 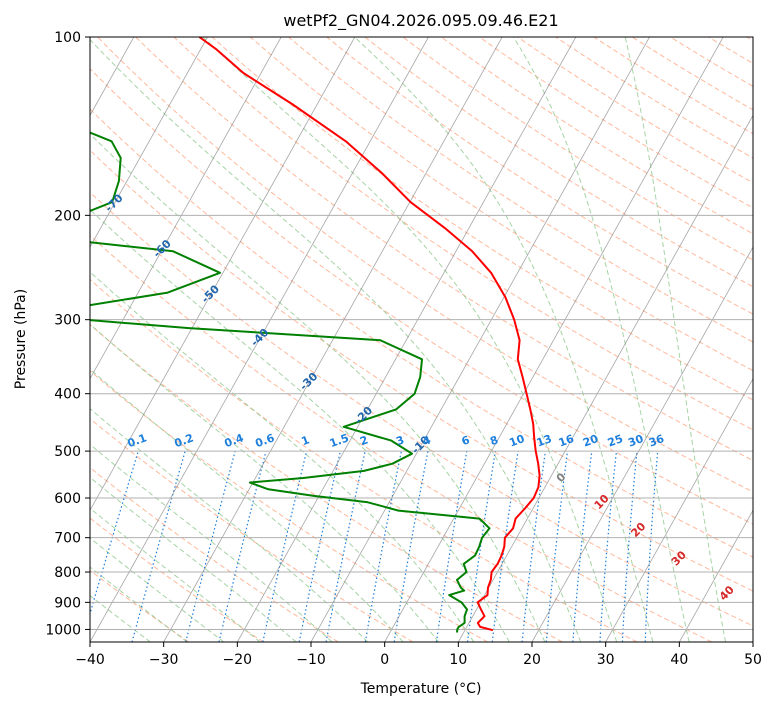 What do you see at coordinates (162, 248) in the screenshot?
I see `isotherm-label: -60` at bounding box center [162, 248].